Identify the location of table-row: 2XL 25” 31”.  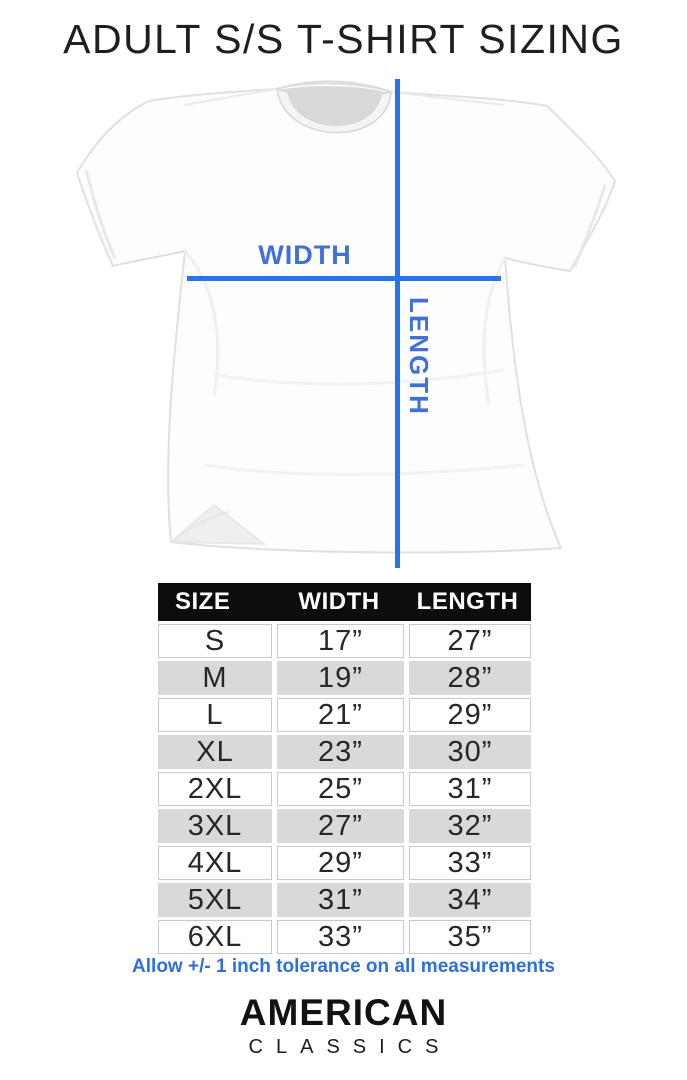
(344, 789).